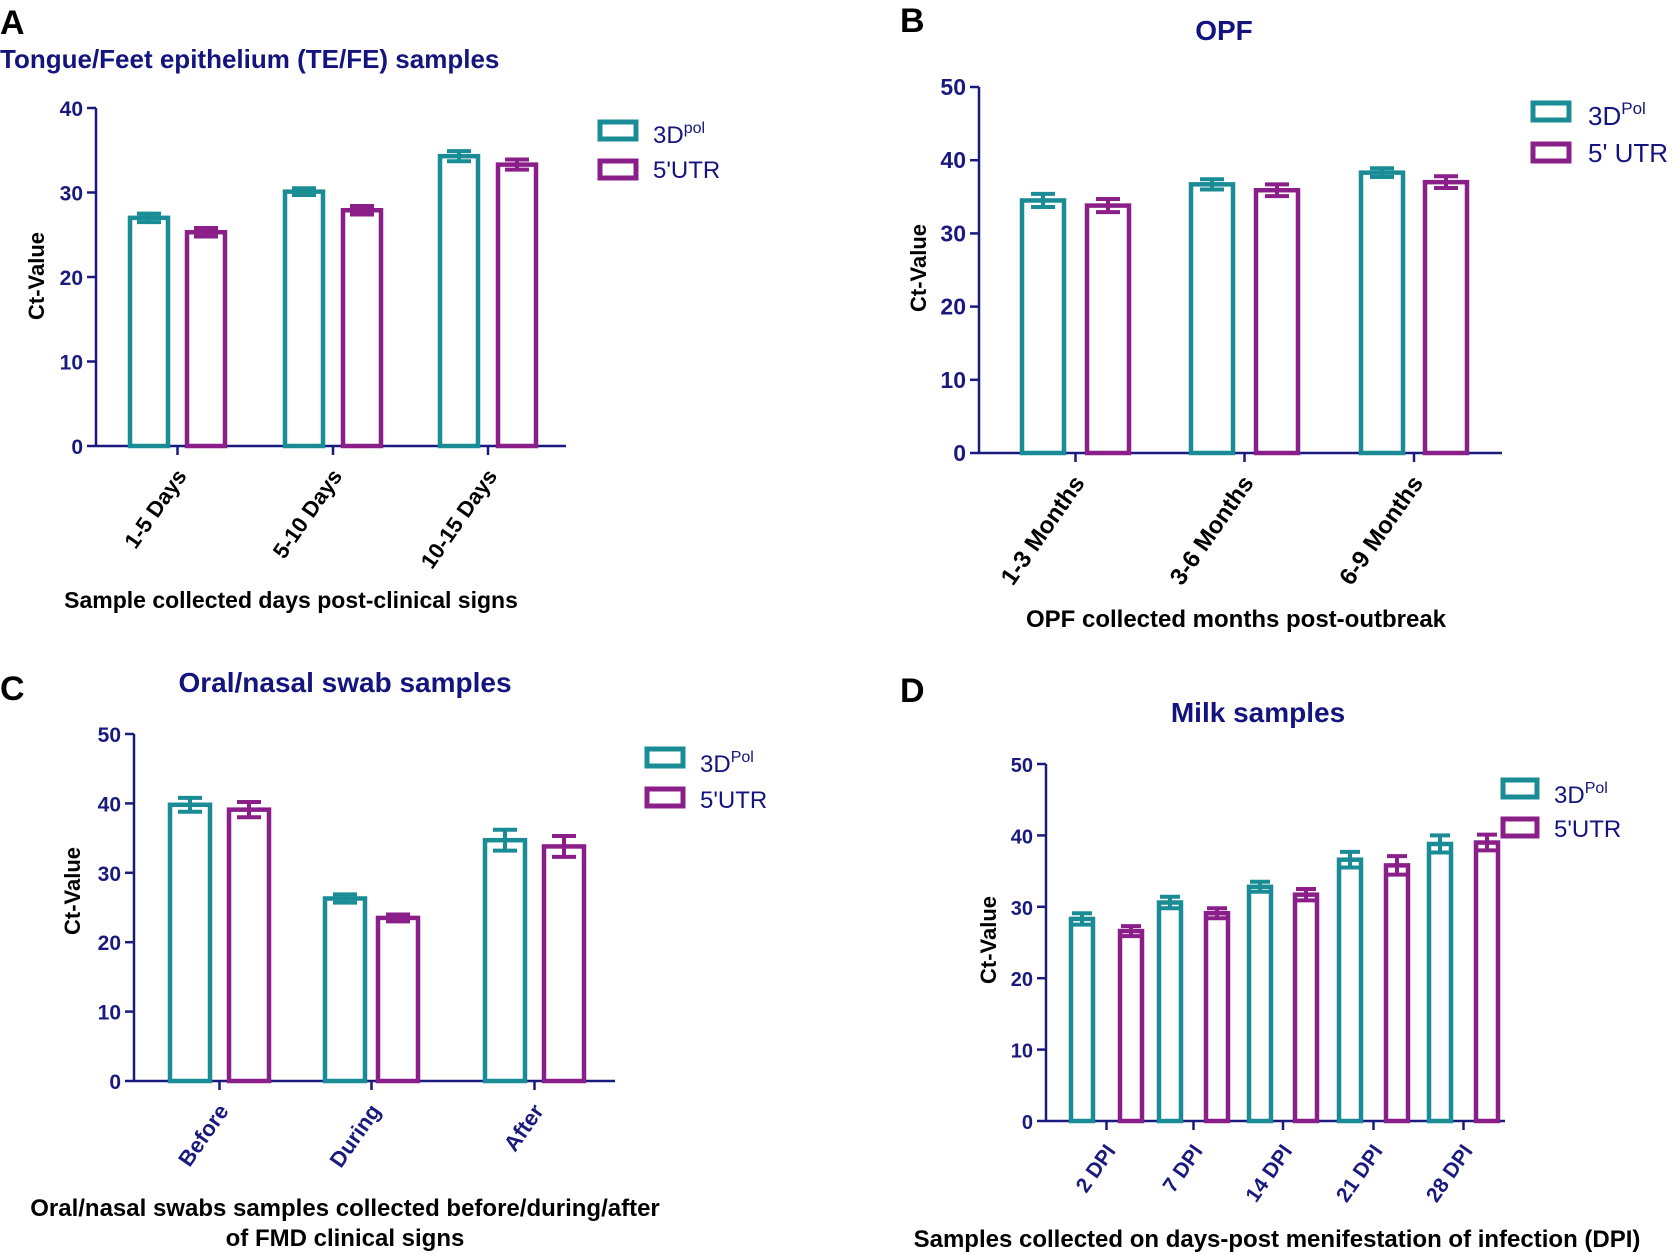 The width and height of the screenshot is (1673, 1255). Describe the element at coordinates (71, 278) in the screenshot. I see `chart-a-y-tick-label: 20` at that location.